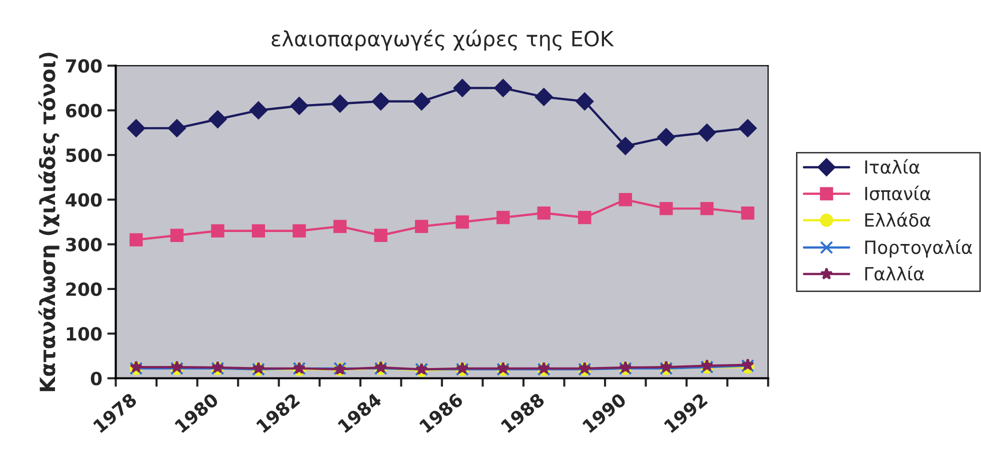  I want to click on chart-title: ελαιοπαραγωγές χώρες της ΕΟΚ, so click(443, 40).